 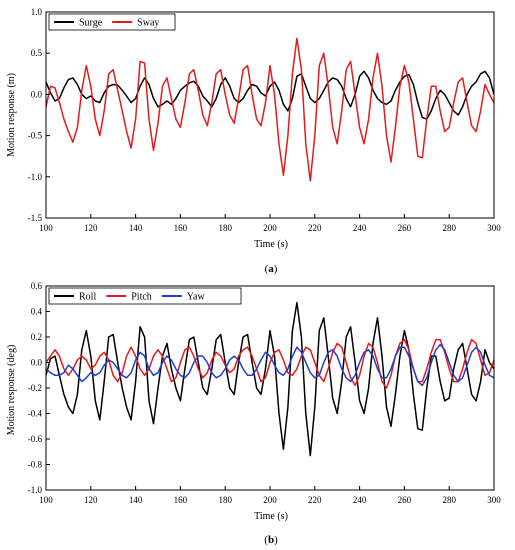 What do you see at coordinates (360, 500) in the screenshot?
I see `panel-b-x-tick-label: 240` at bounding box center [360, 500].